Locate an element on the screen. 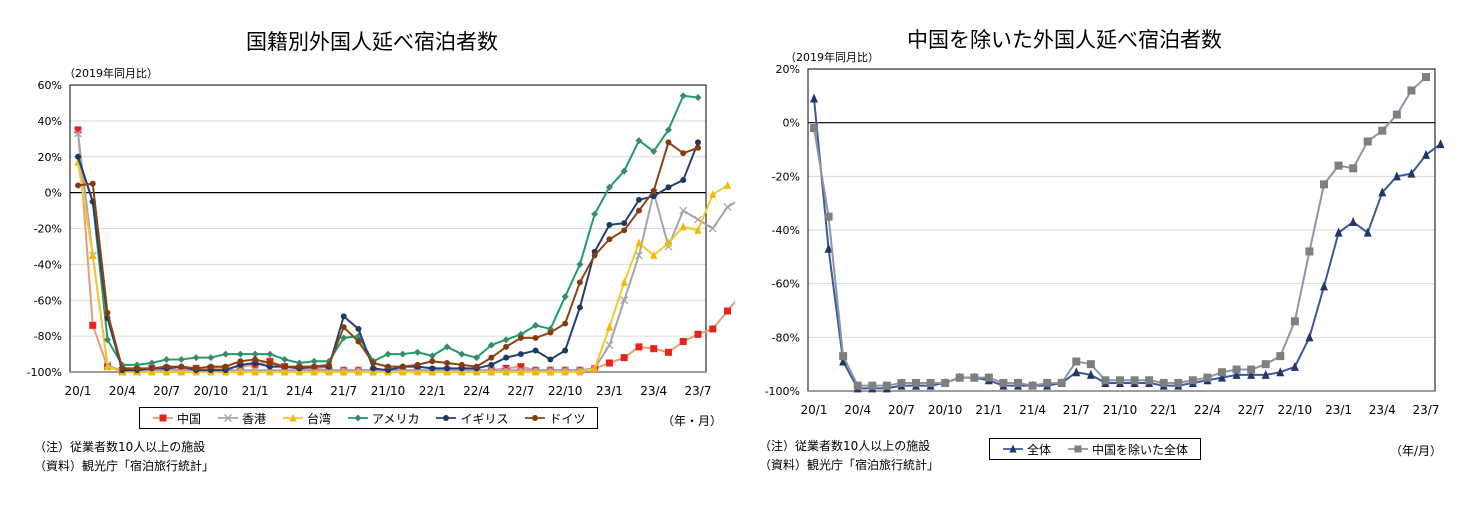 The height and width of the screenshot is (509, 1467). x-tick-label: 22/1 is located at coordinates (1163, 410).